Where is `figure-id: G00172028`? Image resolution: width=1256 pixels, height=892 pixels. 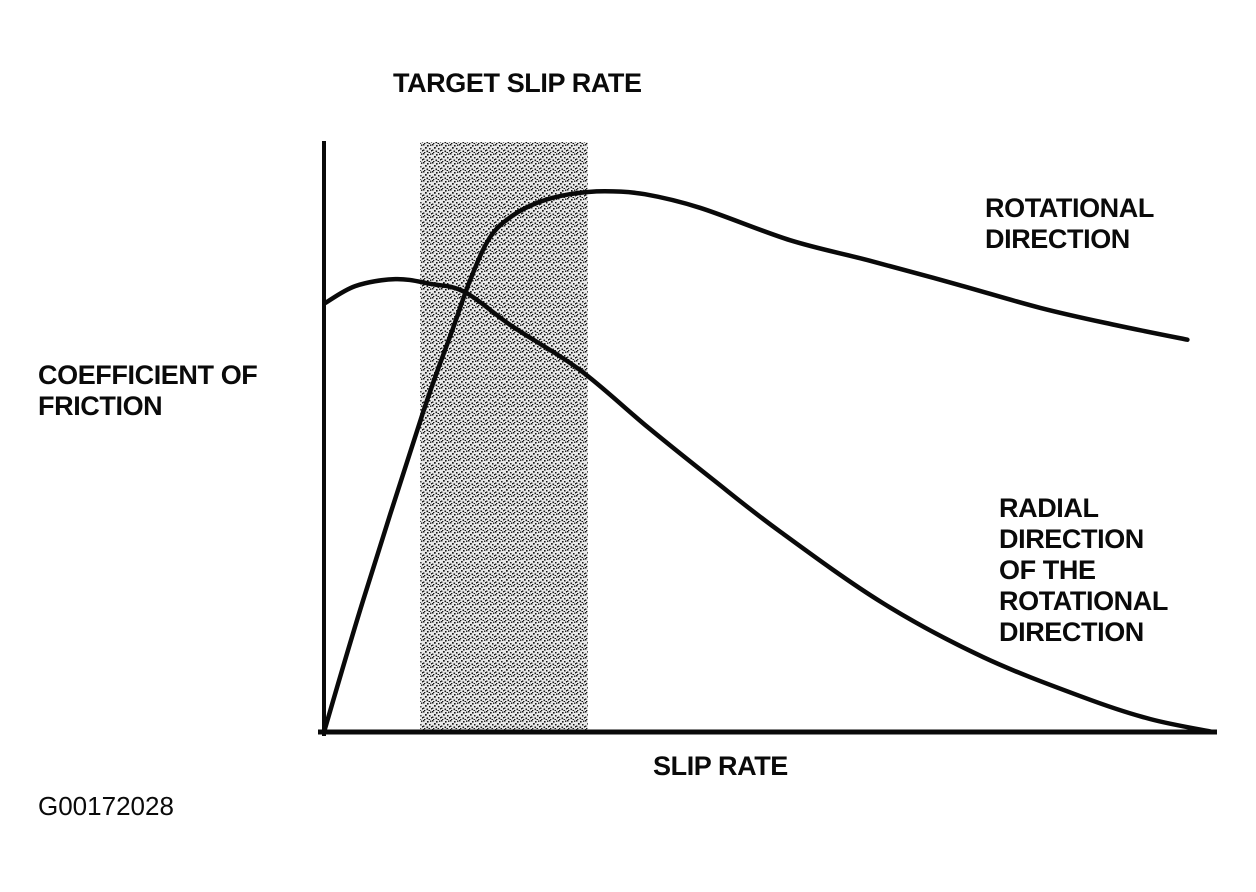
figure-id: G00172028 is located at coordinates (106, 806).